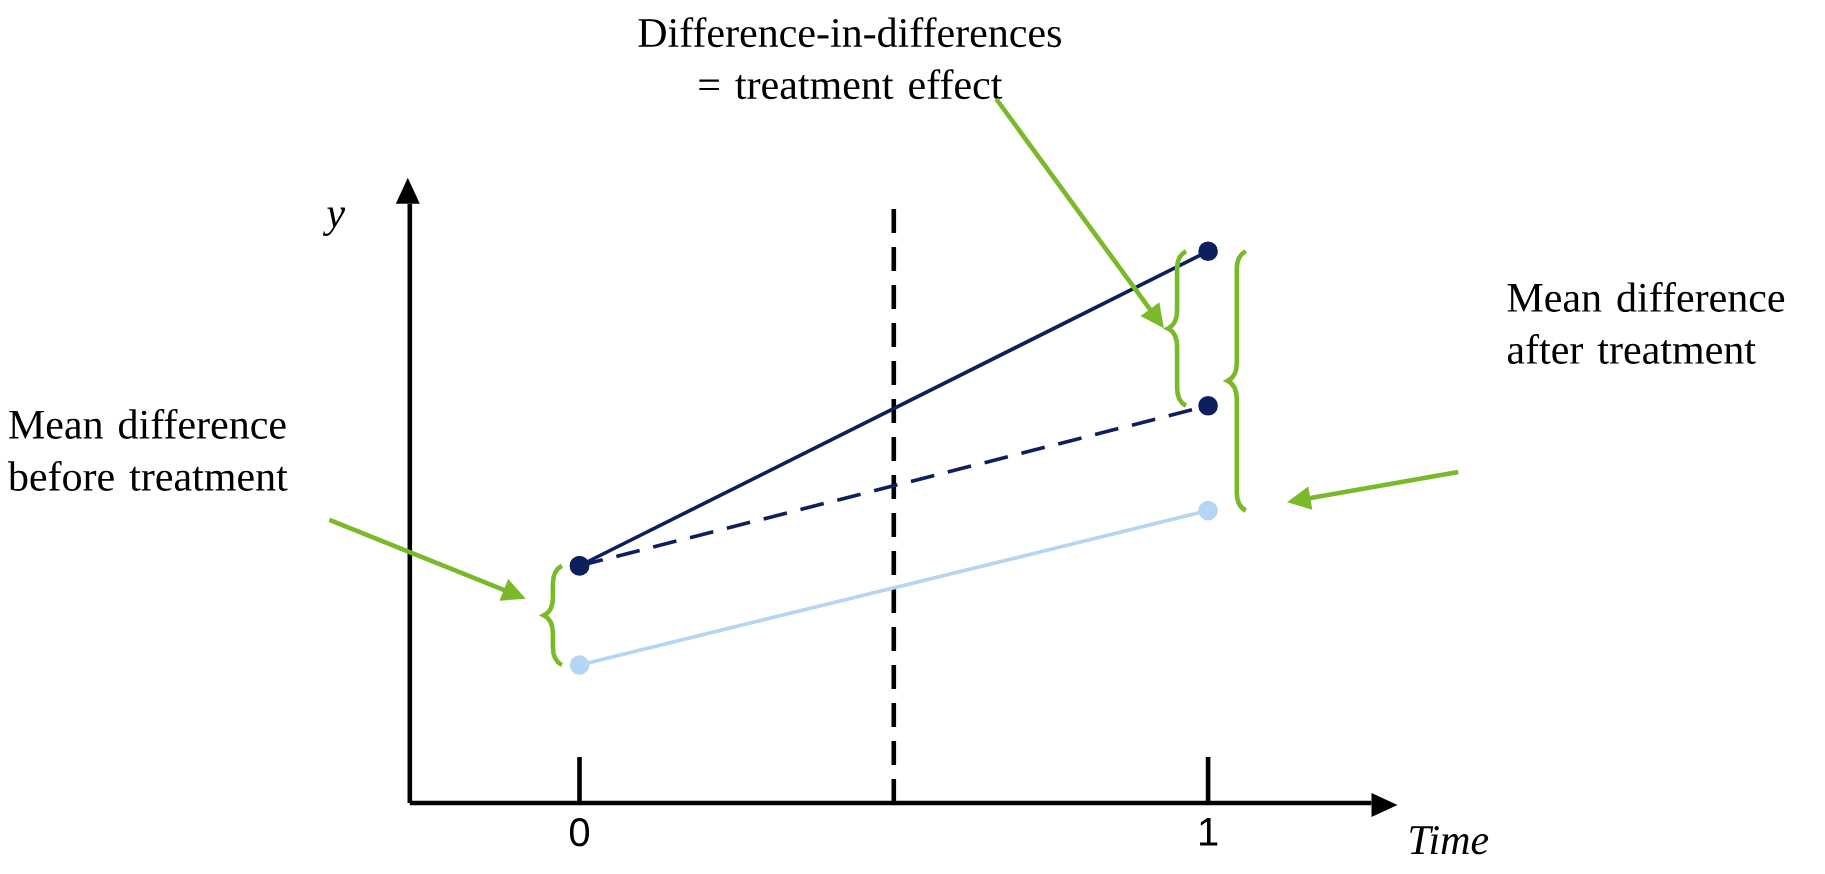  I want to click on x-tick-label: 1, so click(1209, 832).